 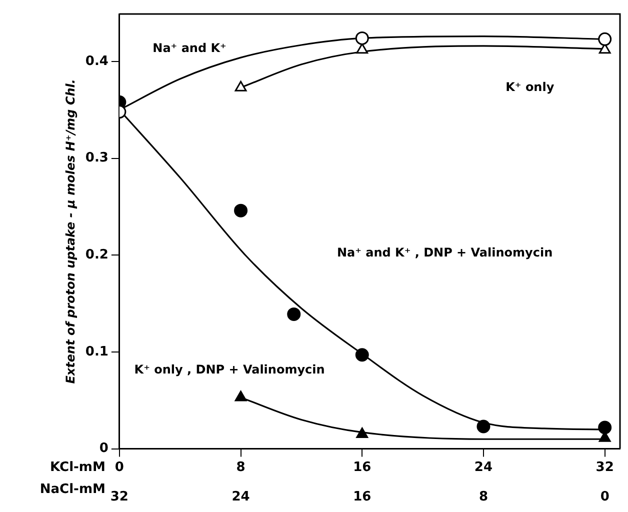 I want to click on x-axis-title: KCl-mM, so click(x=78, y=468).